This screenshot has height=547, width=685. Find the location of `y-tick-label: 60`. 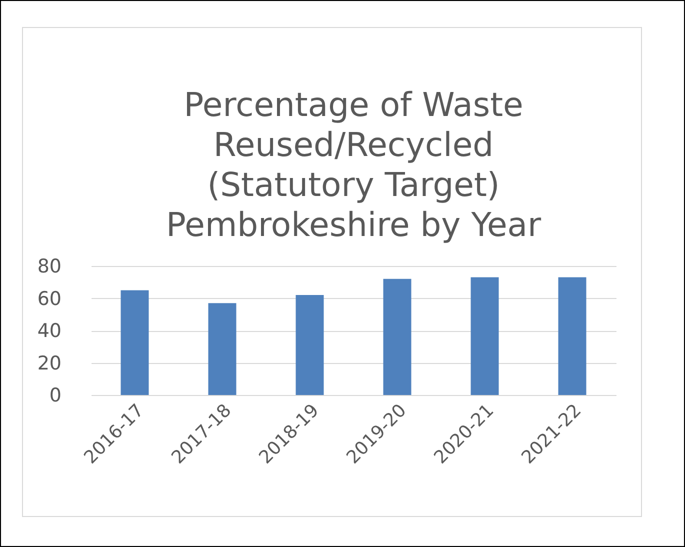

y-tick-label: 60 is located at coordinates (49, 299).